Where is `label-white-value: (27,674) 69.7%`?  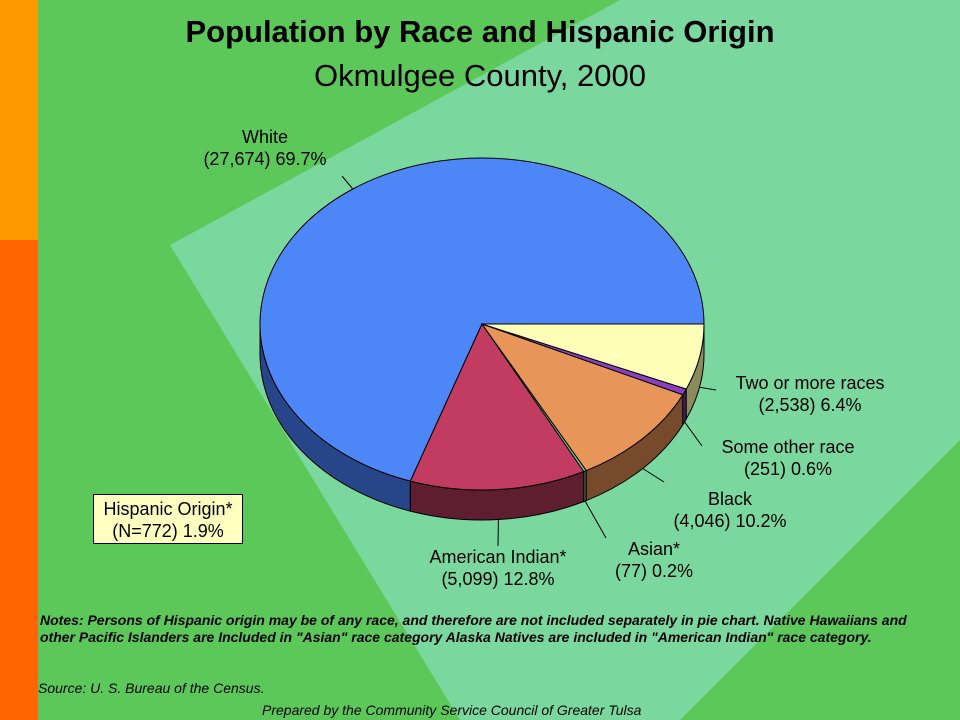
label-white-value: (27,674) 69.7% is located at coordinates (265, 159).